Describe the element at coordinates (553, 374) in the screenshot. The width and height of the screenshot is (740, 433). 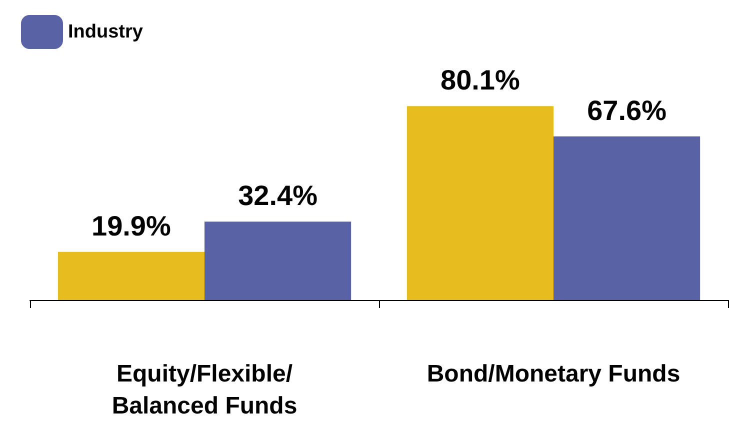
I see `x-tick-label: Bond/Monetary Funds` at that location.